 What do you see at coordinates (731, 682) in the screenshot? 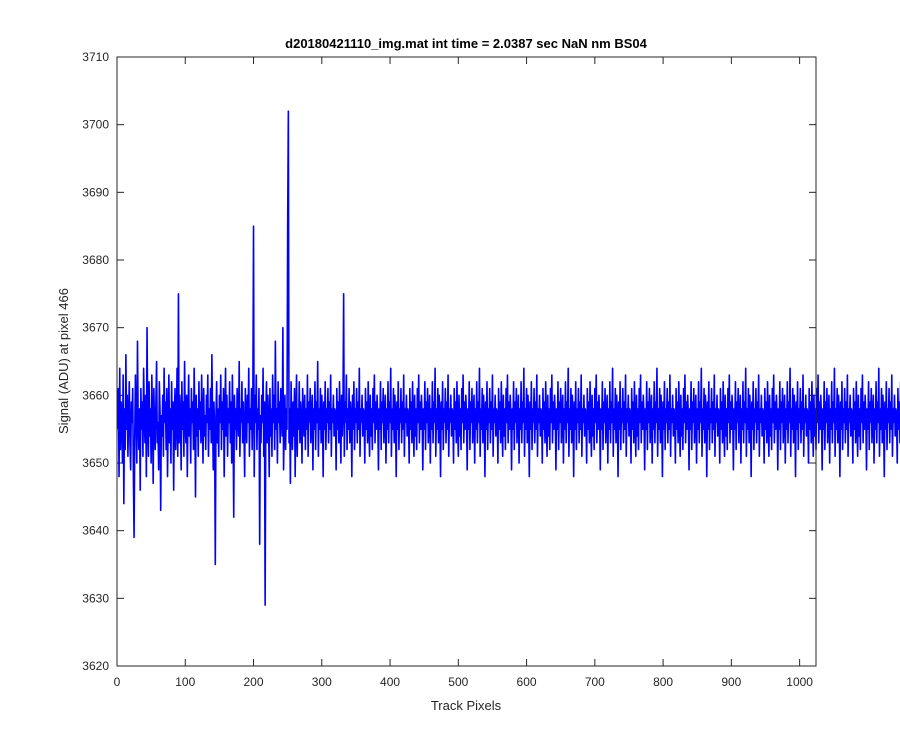
I see `x-tick-label: 900` at bounding box center [731, 682].